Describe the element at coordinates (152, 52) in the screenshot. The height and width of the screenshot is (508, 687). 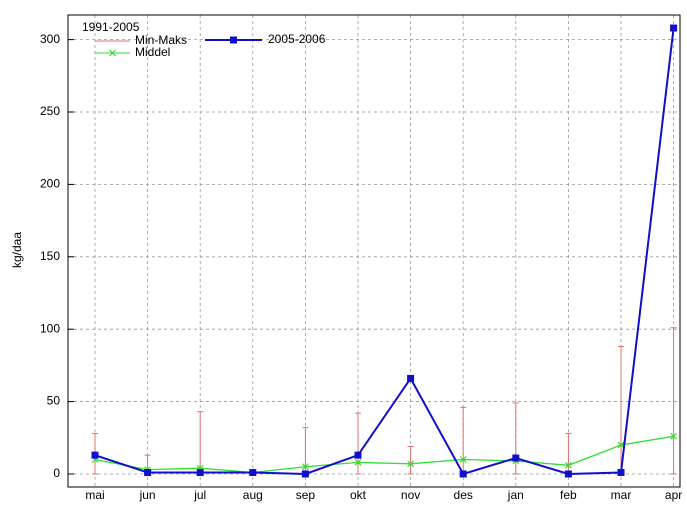
I see `legend-label: Middel` at that location.